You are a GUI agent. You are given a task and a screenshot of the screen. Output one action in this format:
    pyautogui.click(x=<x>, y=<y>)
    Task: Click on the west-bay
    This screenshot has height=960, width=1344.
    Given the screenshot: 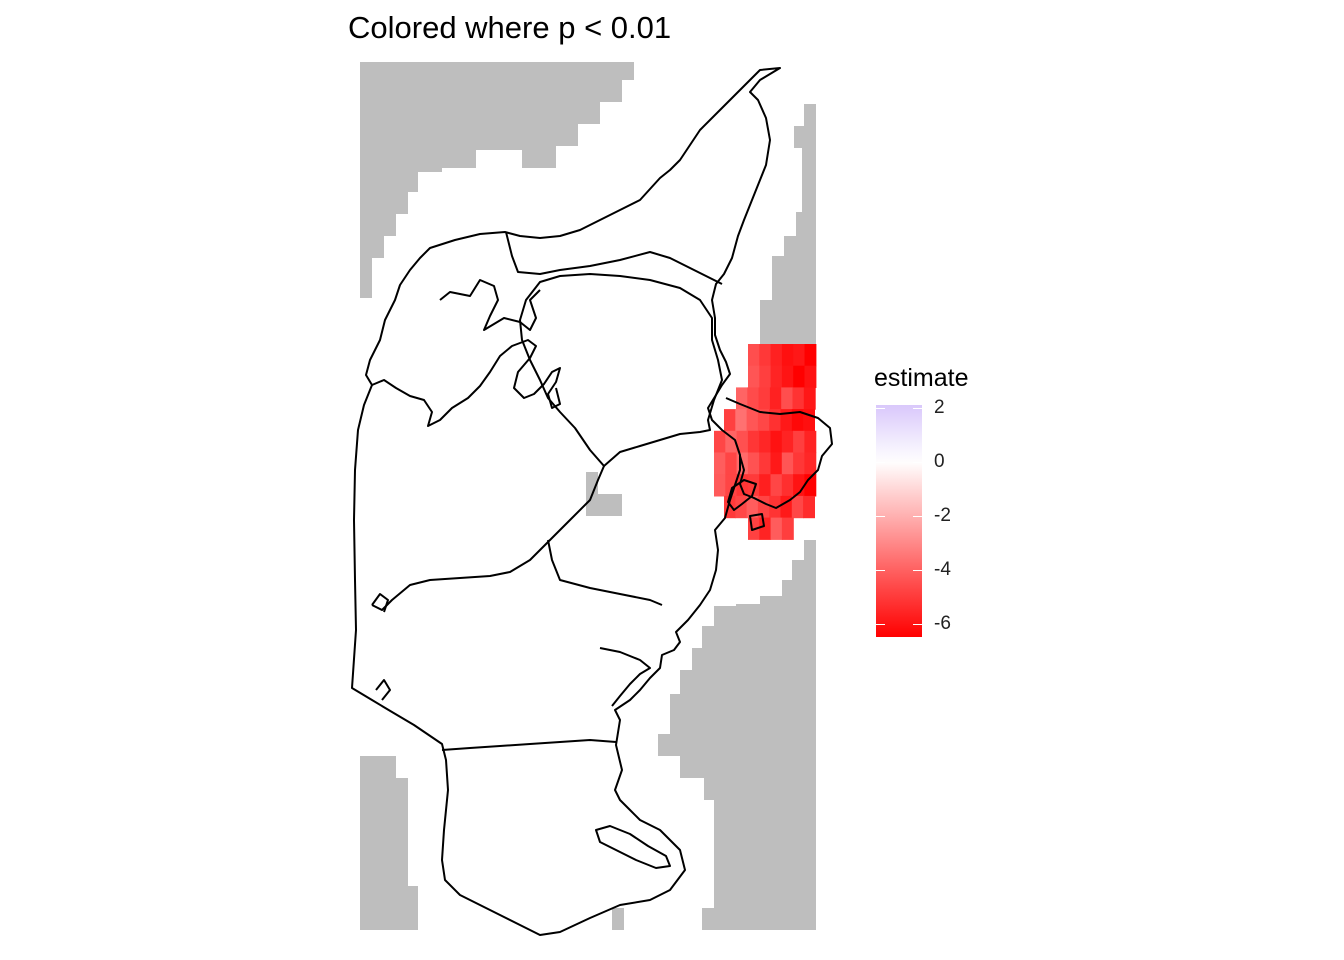 What is the action you would take?
    pyautogui.click(x=380, y=603)
    